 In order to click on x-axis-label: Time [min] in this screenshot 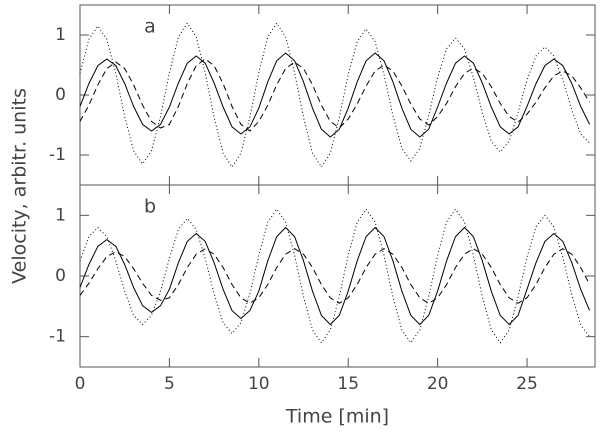, I will do `click(337, 417)`.